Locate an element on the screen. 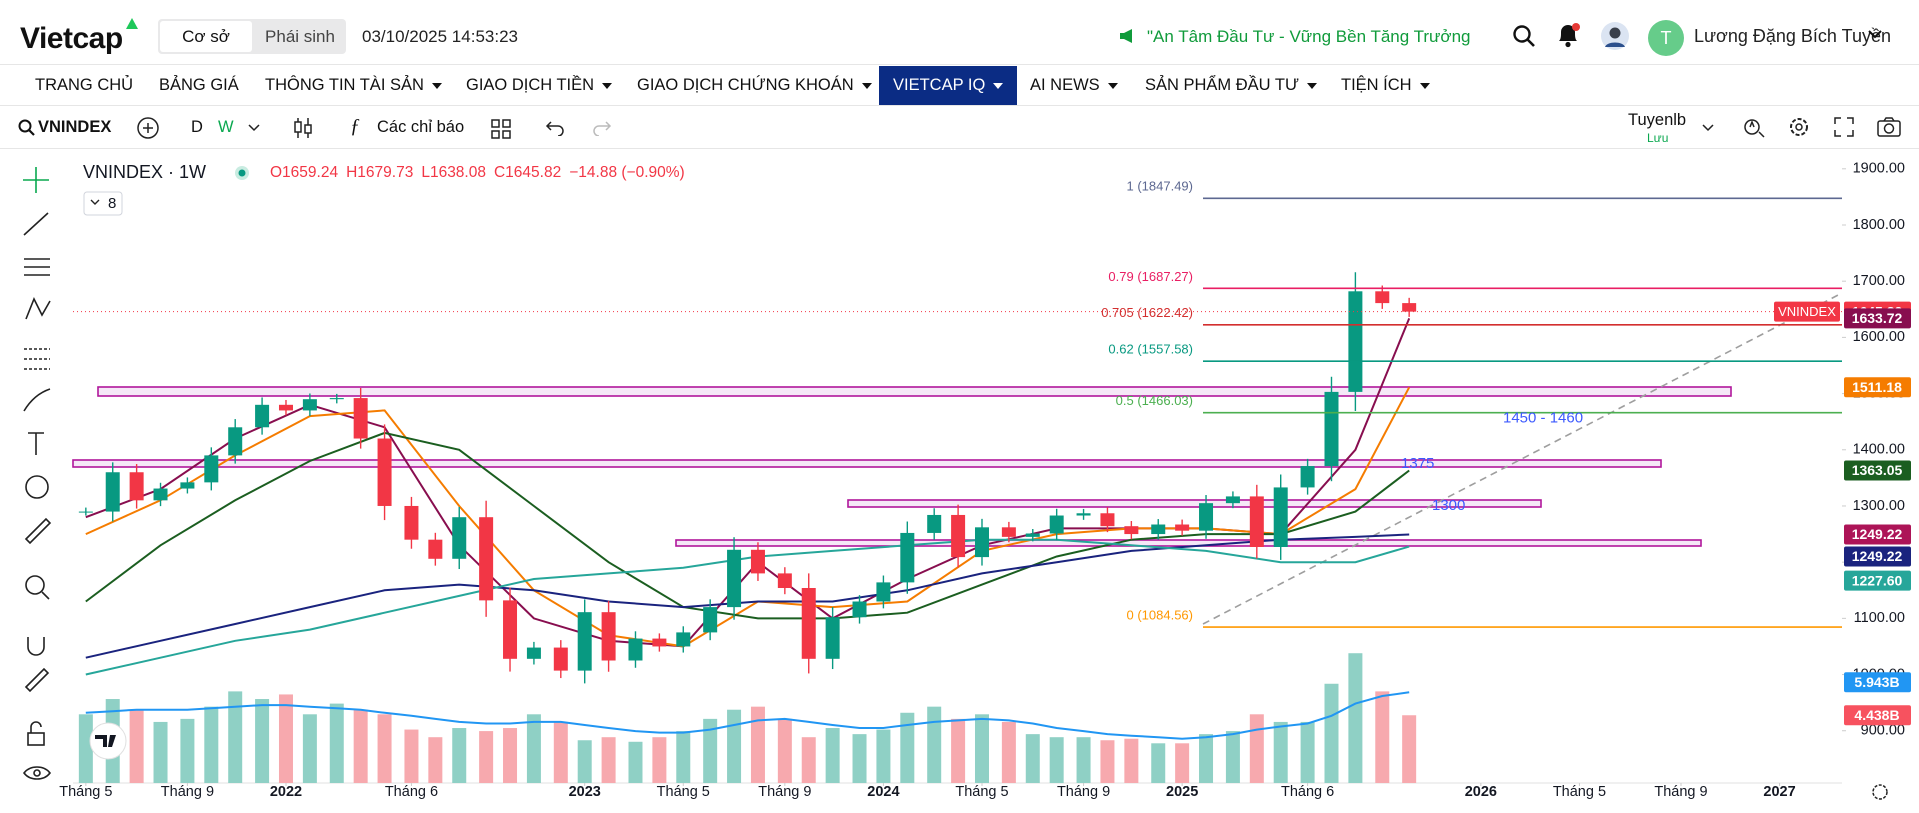 This screenshot has height=813, width=1919. y-tick-label: 1900.00 is located at coordinates (1879, 169).